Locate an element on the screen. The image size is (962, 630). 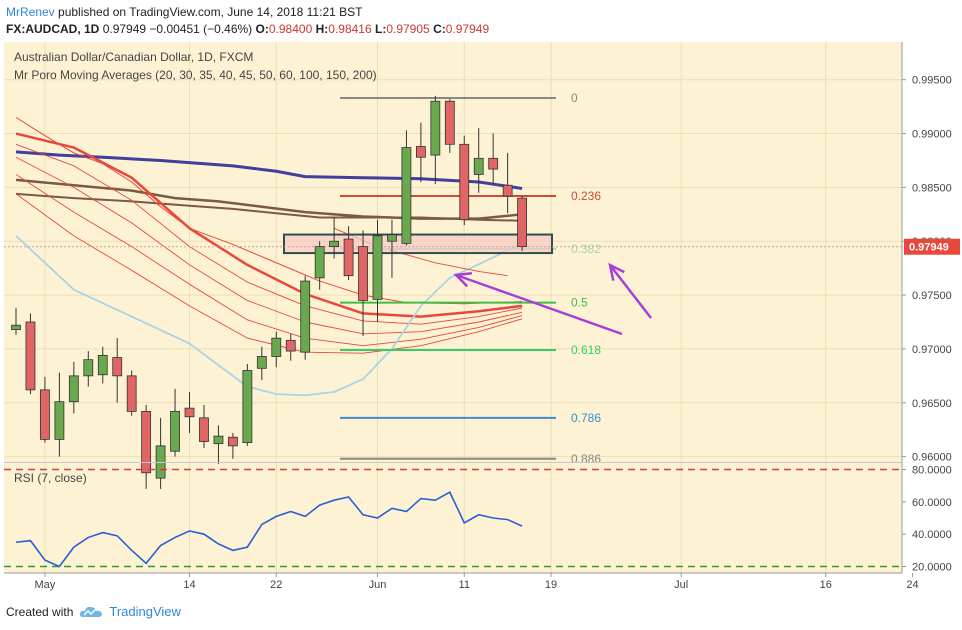
rsi-tick-label: 80.0000 is located at coordinates (932, 470).